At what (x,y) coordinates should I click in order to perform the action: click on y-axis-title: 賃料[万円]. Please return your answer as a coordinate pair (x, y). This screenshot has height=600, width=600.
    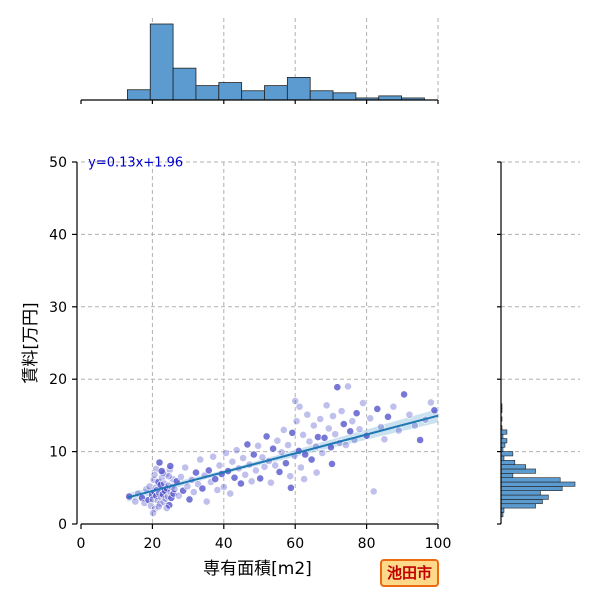
    Looking at the image, I should click on (31, 342).